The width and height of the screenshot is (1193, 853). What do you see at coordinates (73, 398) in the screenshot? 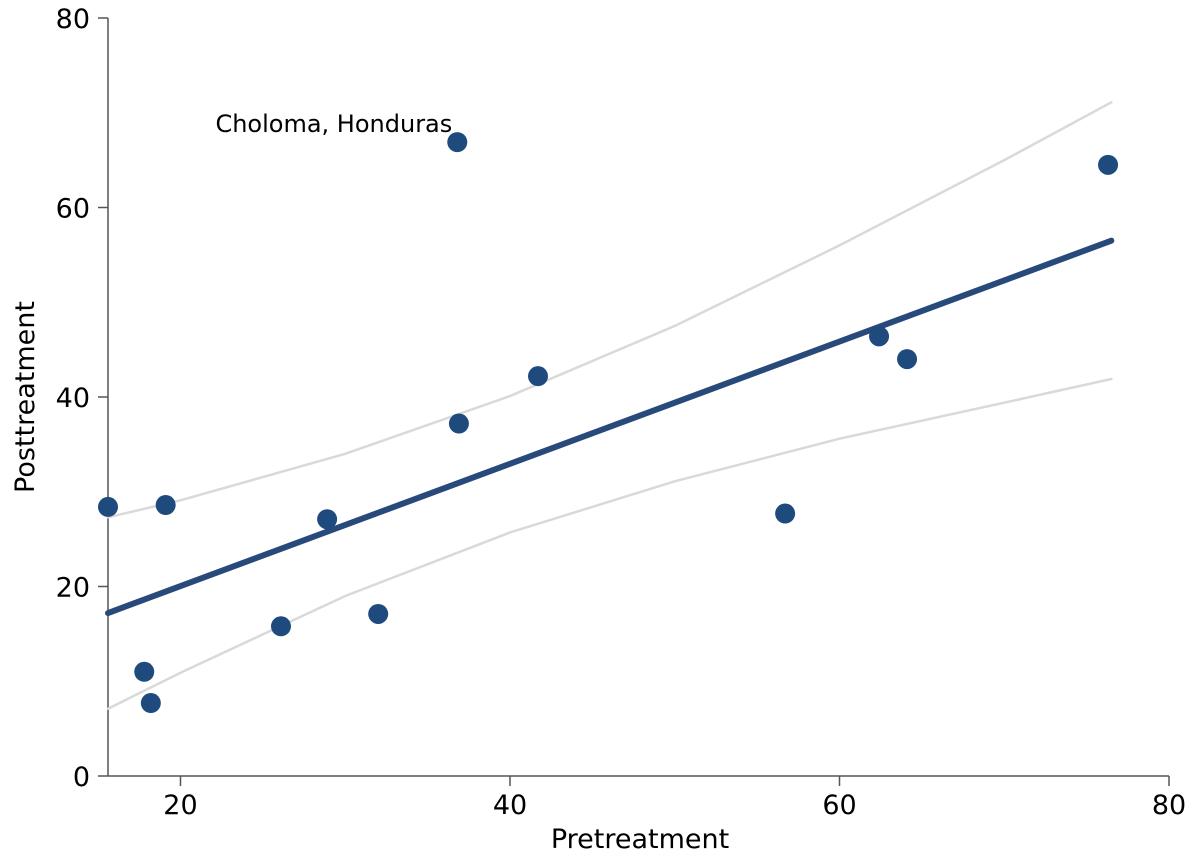
I see `y-tick-label: 40` at bounding box center [73, 398].